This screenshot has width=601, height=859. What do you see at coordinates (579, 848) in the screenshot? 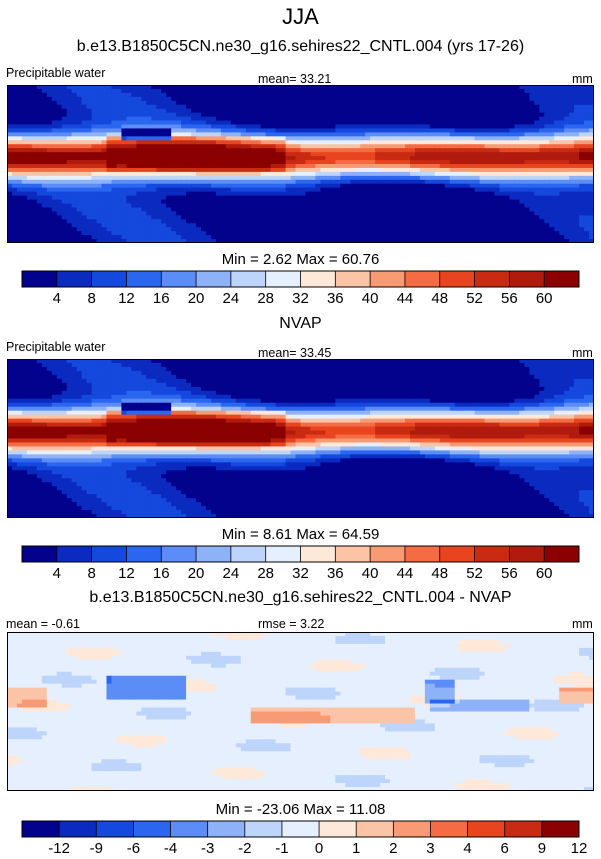
I see `colorbar-3-tick-label: 12` at bounding box center [579, 848].